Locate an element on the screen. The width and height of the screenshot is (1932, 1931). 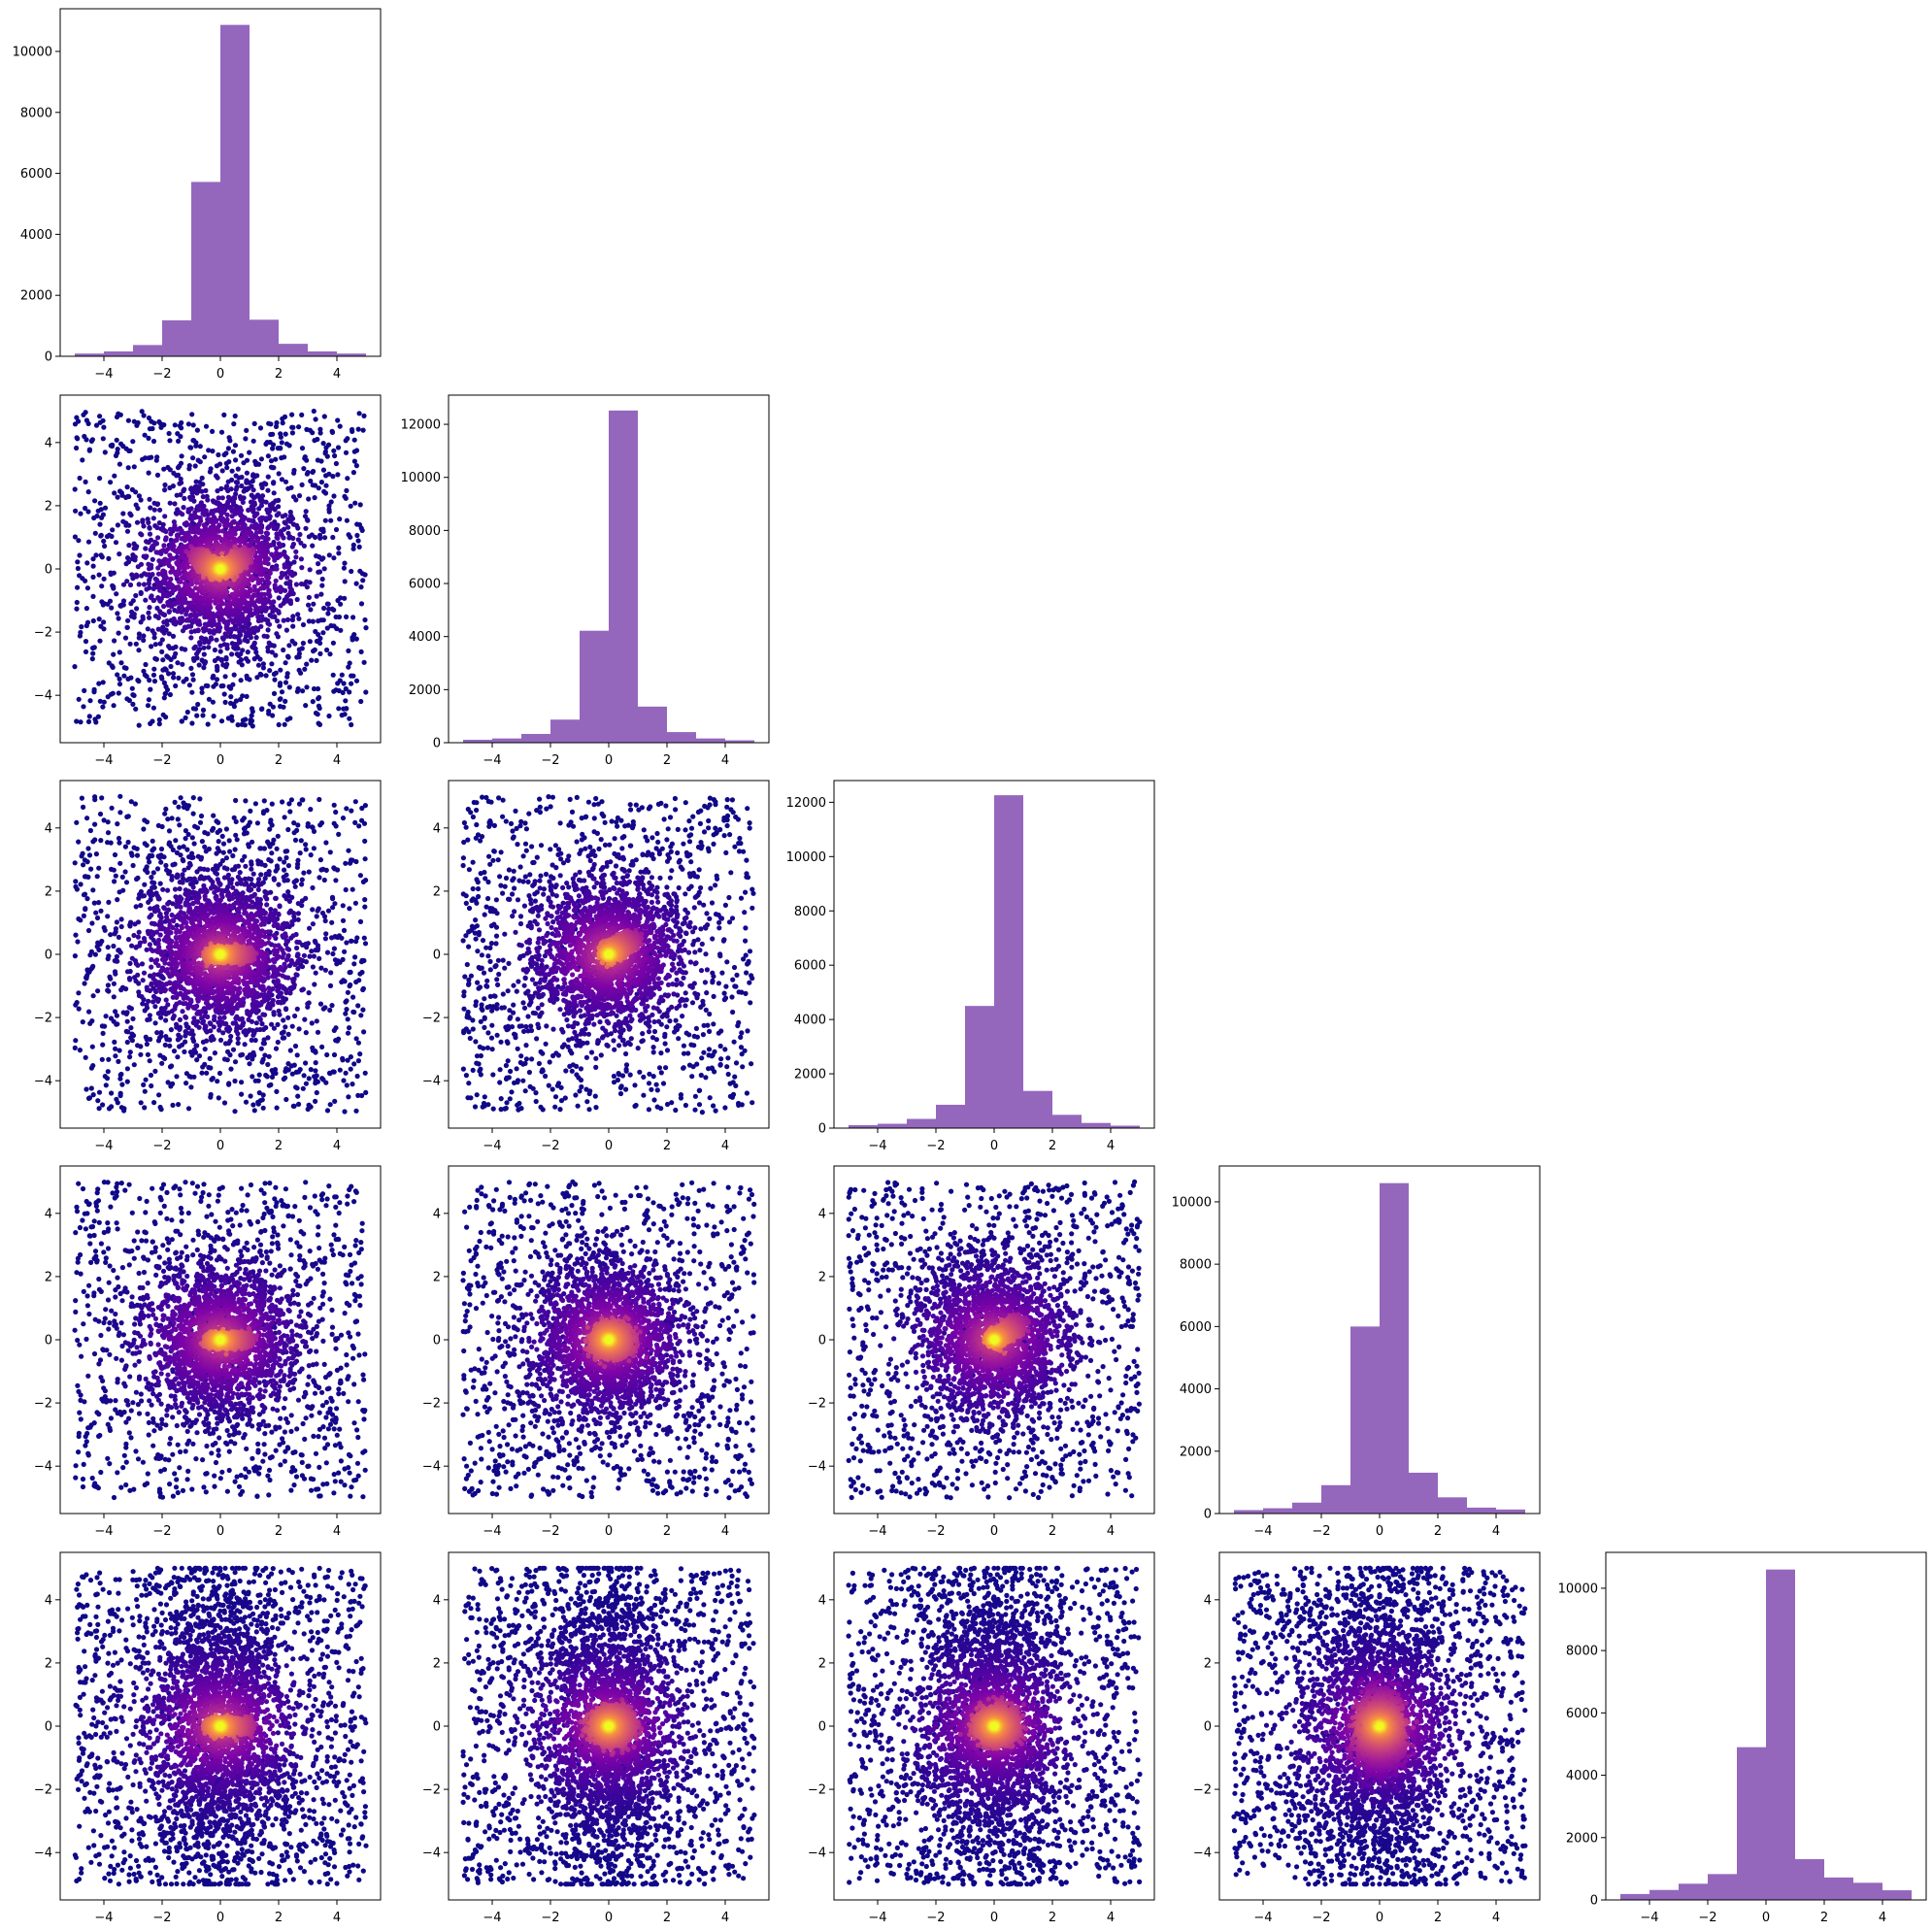
scatter-2-1-points is located at coordinates (220, 569).